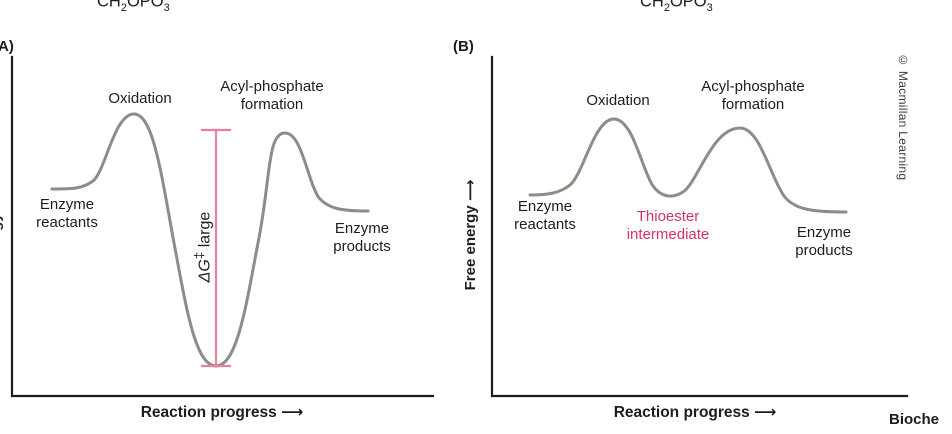 This screenshot has width=952, height=434. Describe the element at coordinates (205, 231) in the screenshot. I see `delta-g-text: large` at that location.